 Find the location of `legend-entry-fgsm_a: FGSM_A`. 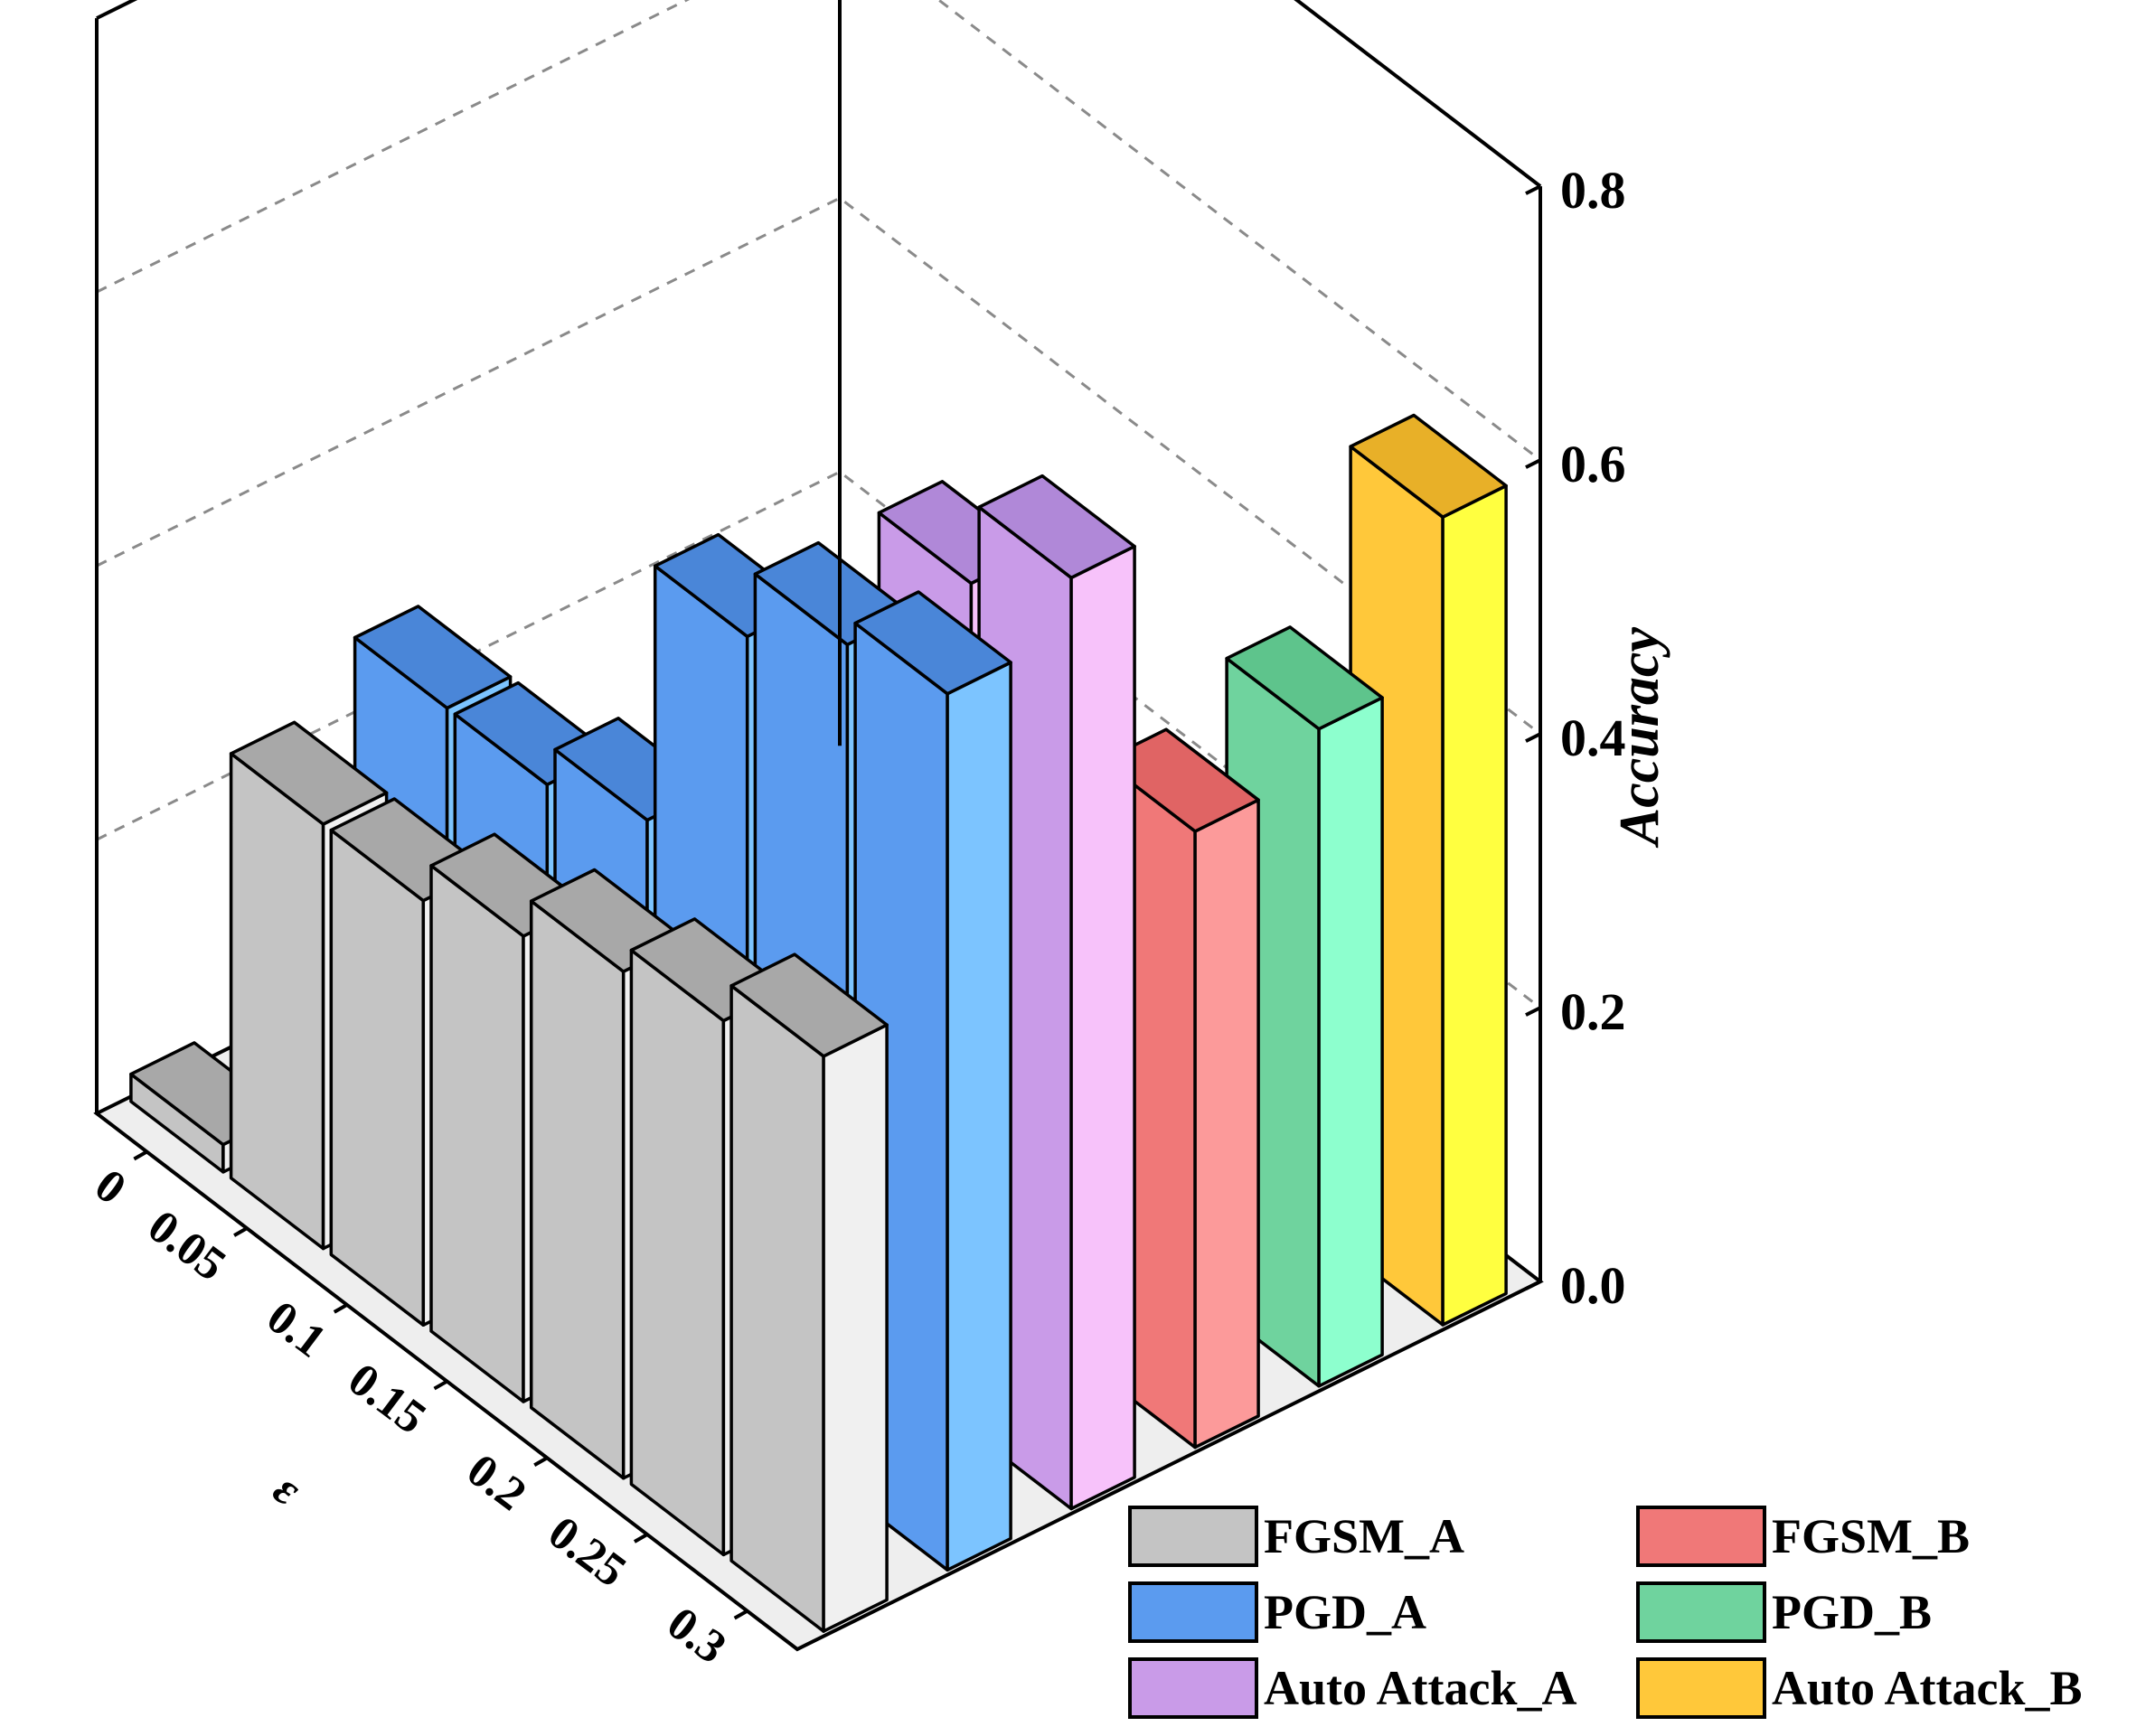

legend-entry-fgsm_a: FGSM_A is located at coordinates (1296, 1536).